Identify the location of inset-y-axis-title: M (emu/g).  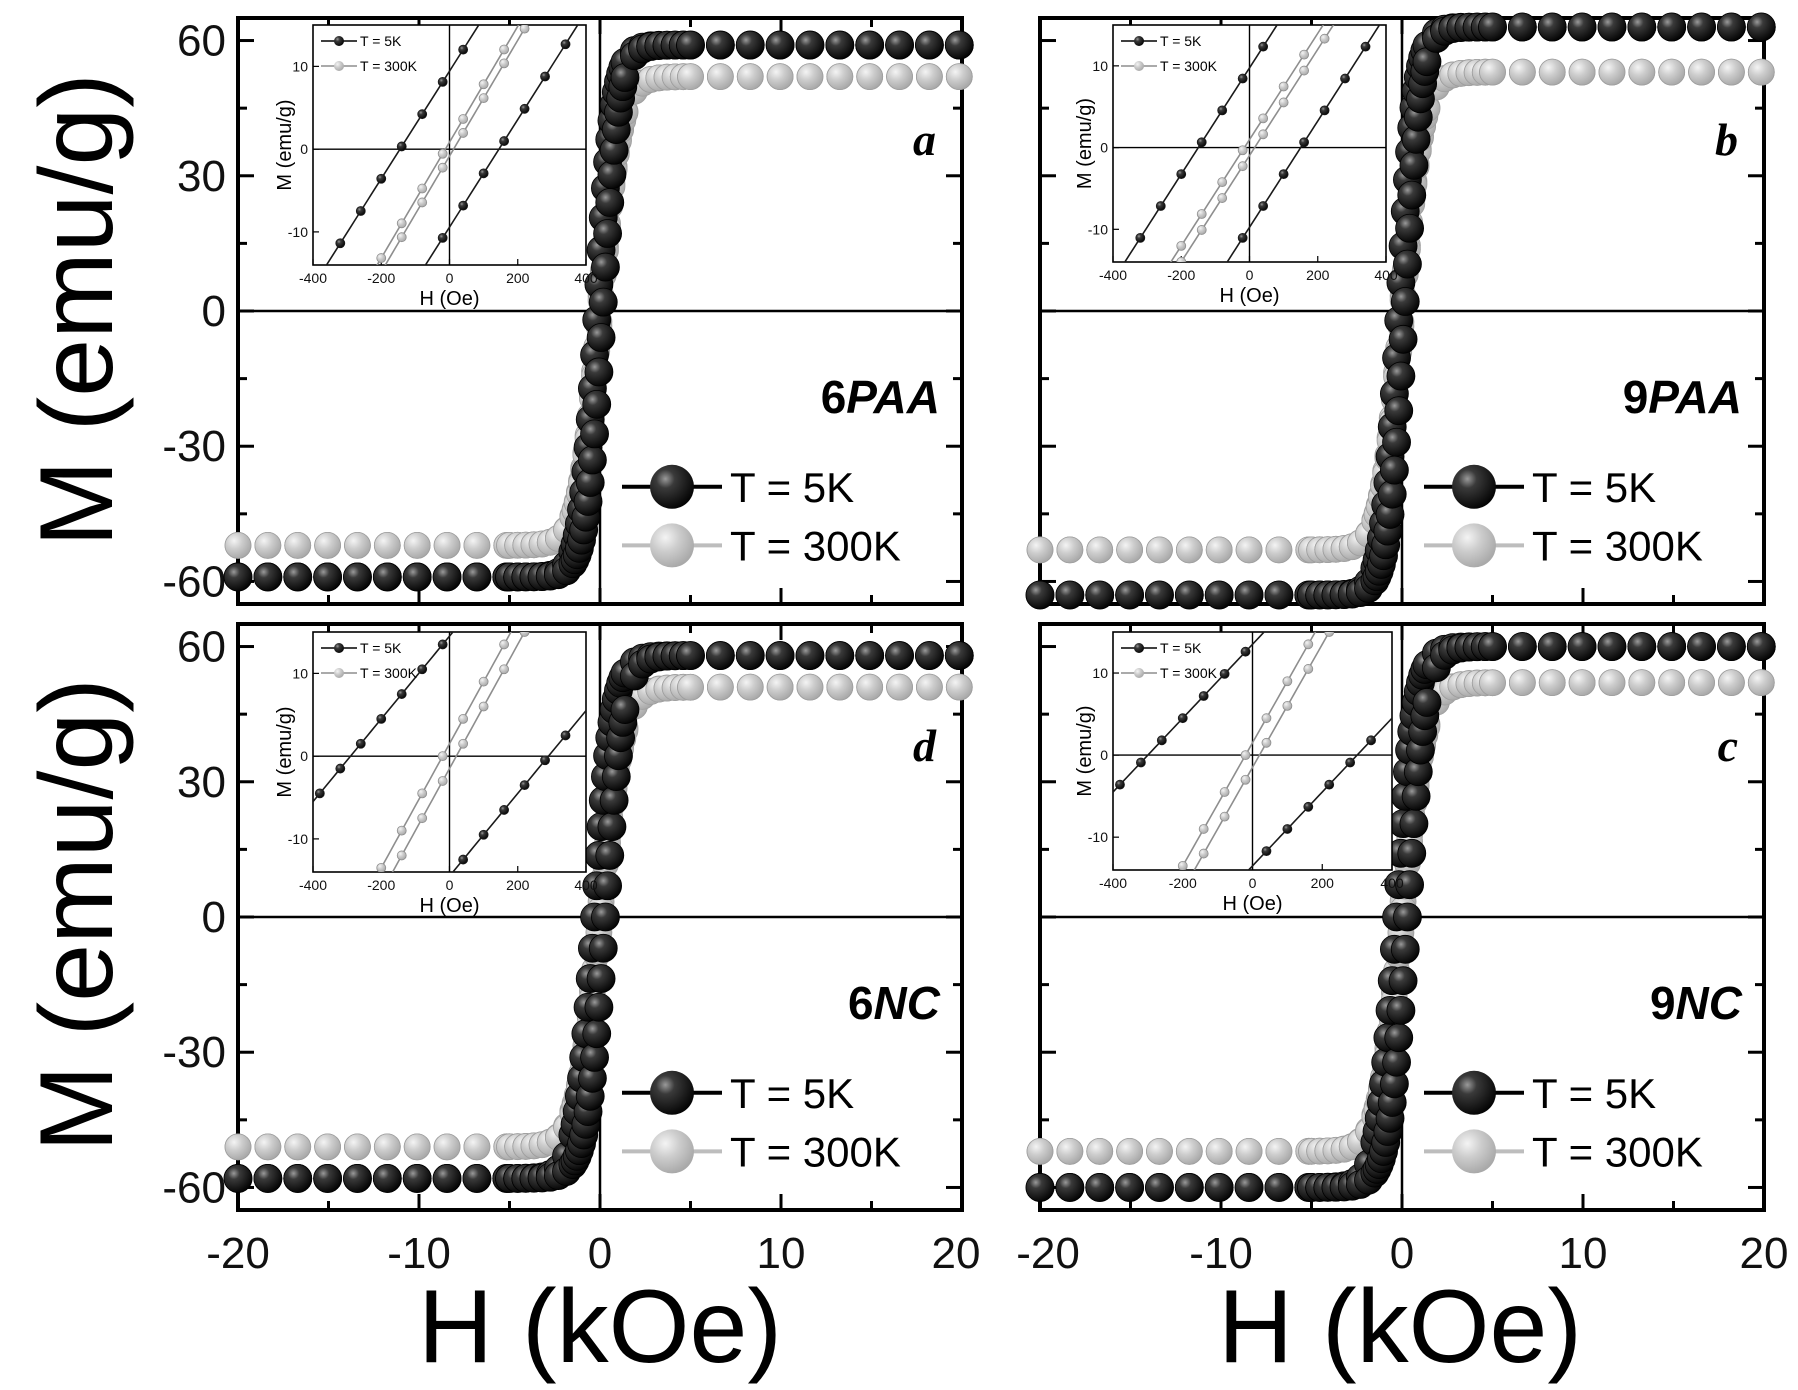
(1085, 750).